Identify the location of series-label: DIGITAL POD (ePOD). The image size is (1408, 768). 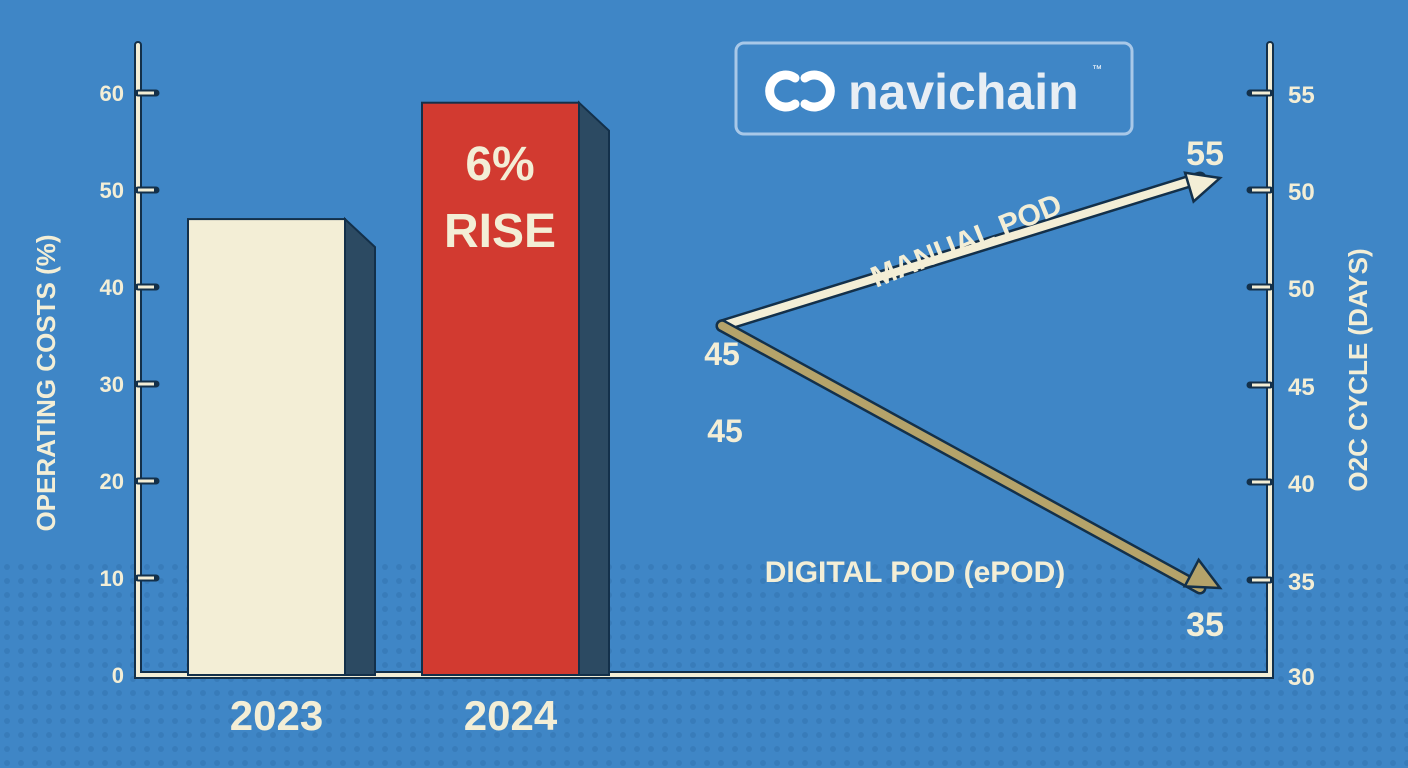
(915, 572).